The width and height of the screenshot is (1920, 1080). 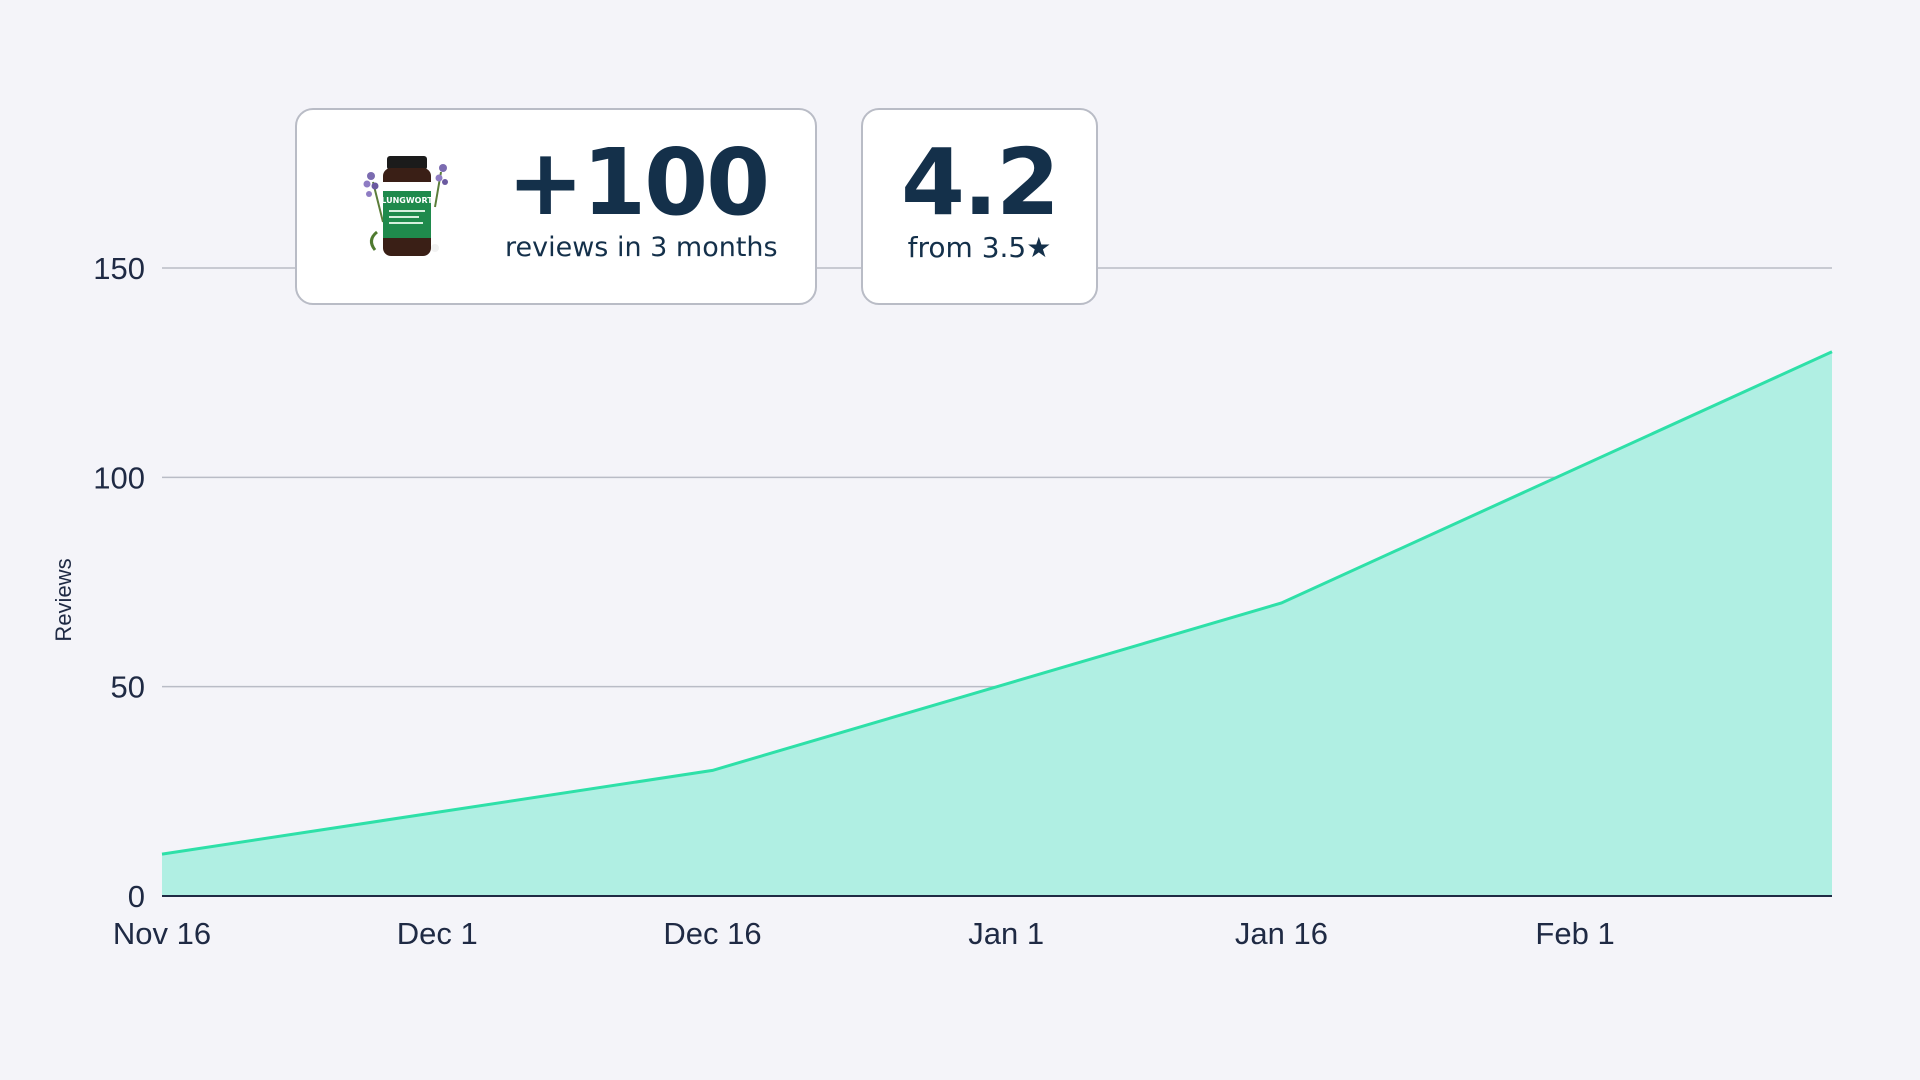 What do you see at coordinates (162, 933) in the screenshot?
I see `x-tick-label: Nov 16` at bounding box center [162, 933].